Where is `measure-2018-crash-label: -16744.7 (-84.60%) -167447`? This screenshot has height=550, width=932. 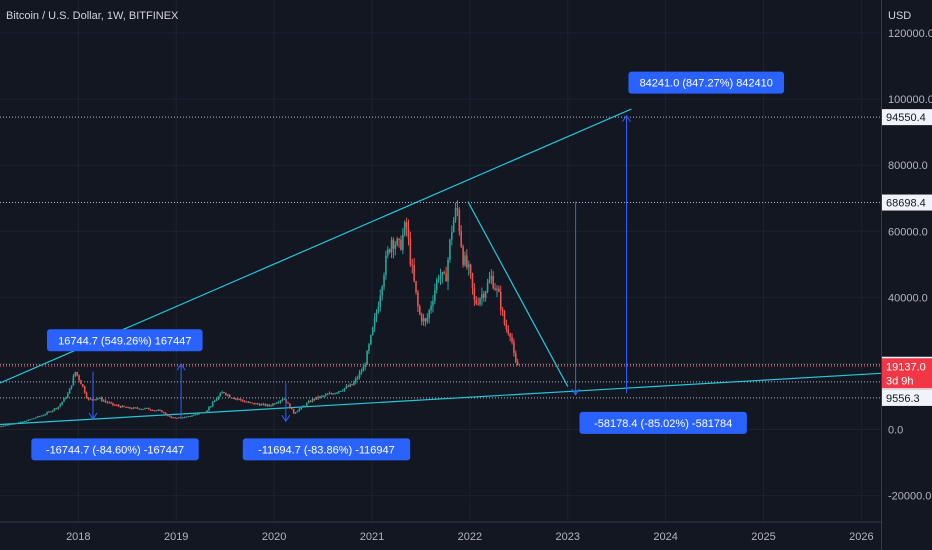 measure-2018-crash-label: -16744.7 (-84.60%) -167447 is located at coordinates (115, 450).